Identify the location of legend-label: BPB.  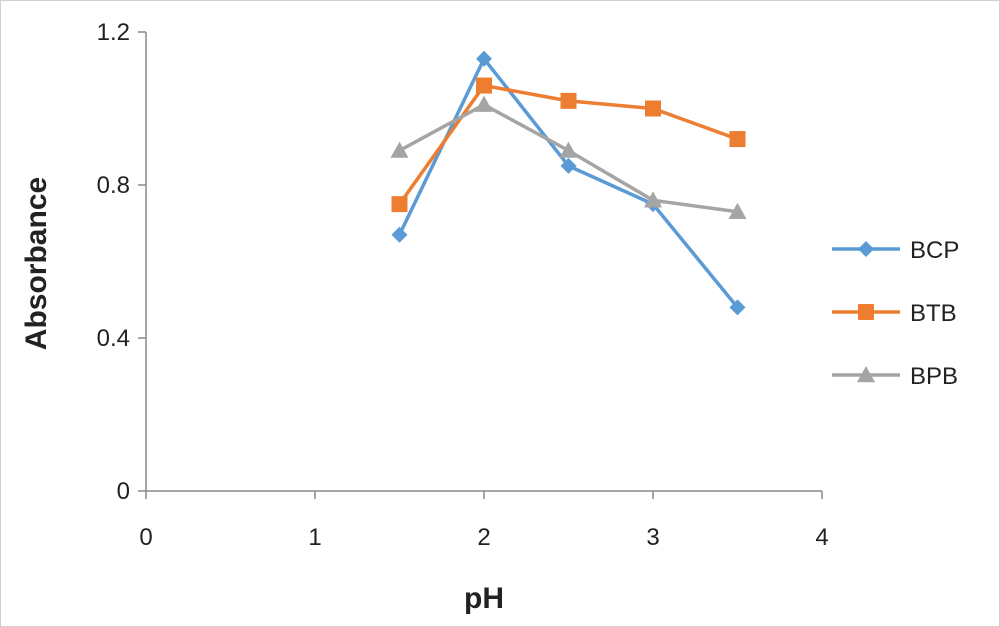
(934, 376).